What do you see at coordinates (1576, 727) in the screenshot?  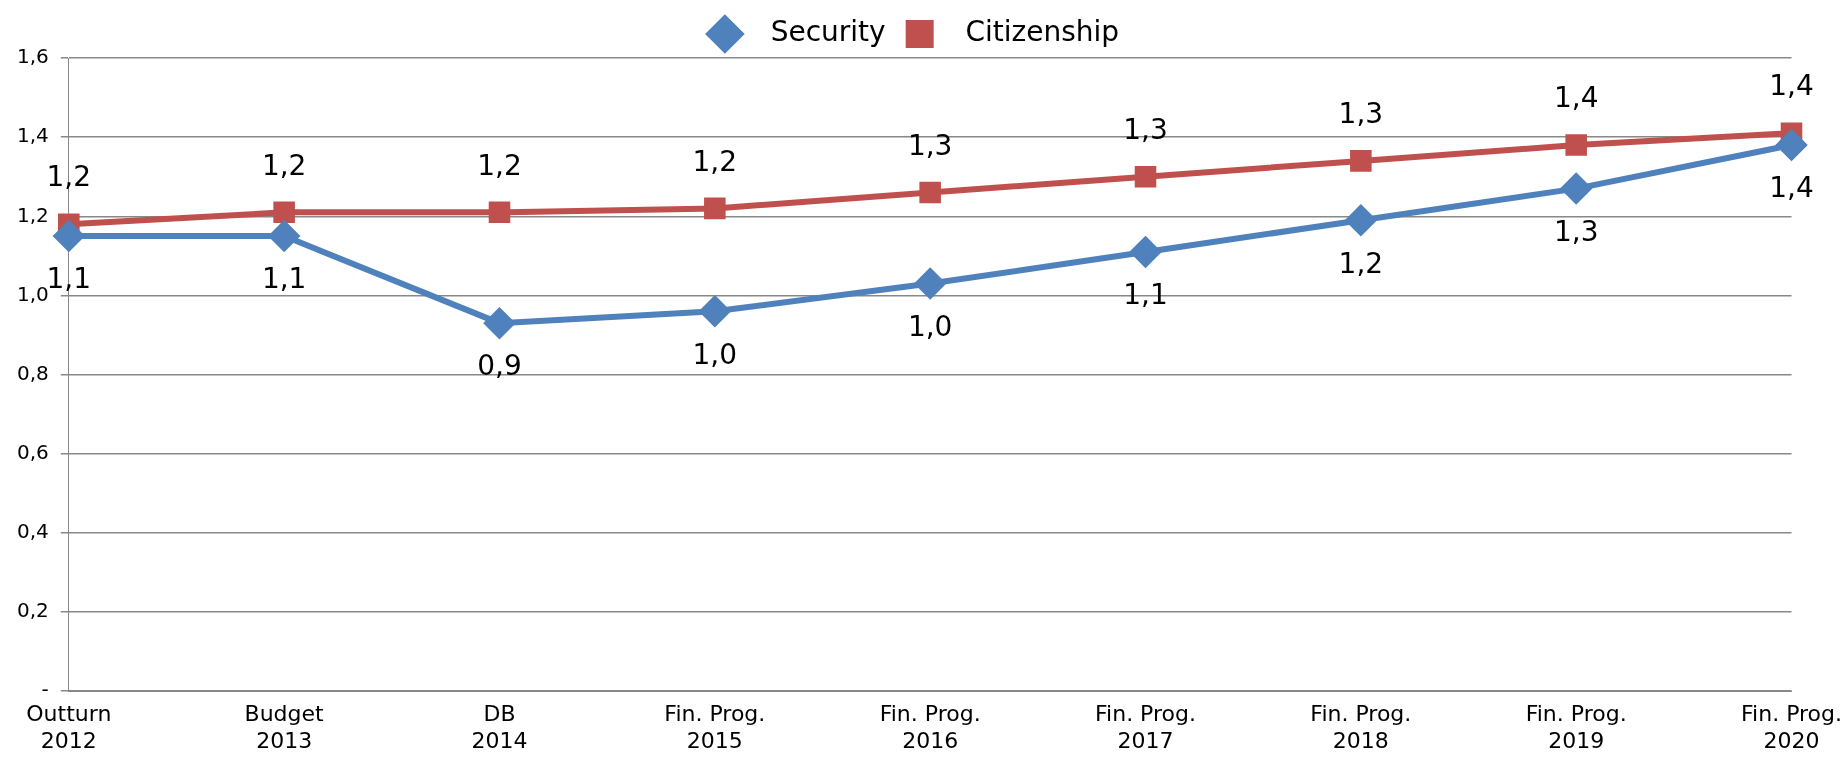 I see `x-tick-label: Fin. Prog. 2019` at bounding box center [1576, 727].